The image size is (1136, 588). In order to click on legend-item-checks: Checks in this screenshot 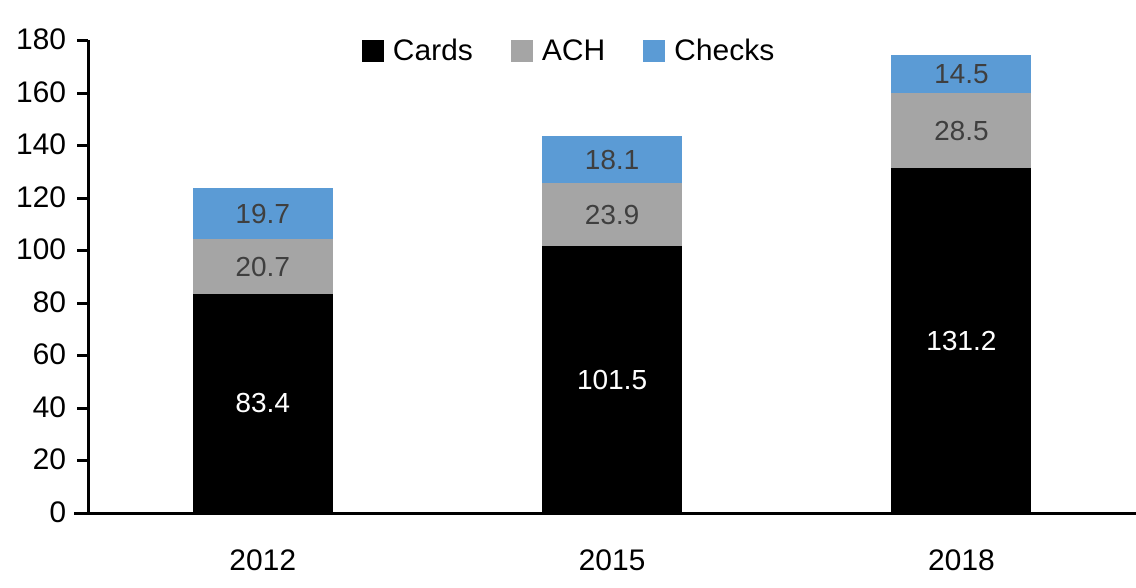, I will do `click(709, 50)`.